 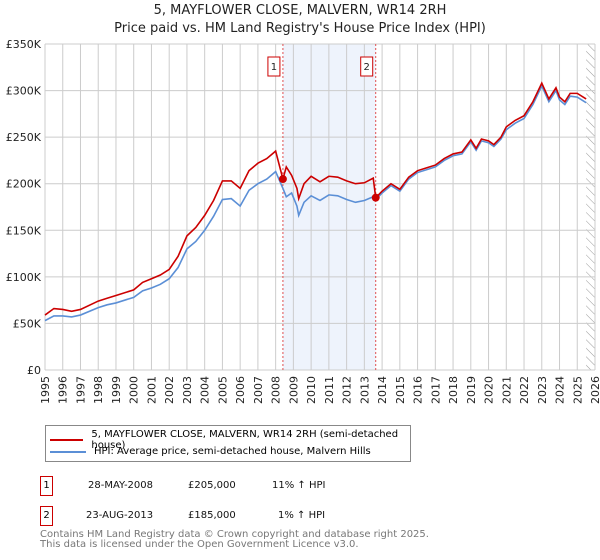 I want to click on chart-title: 5, MAYFLOWER CLOSE, MALVERN, WR14 2RH, so click(x=300, y=10).